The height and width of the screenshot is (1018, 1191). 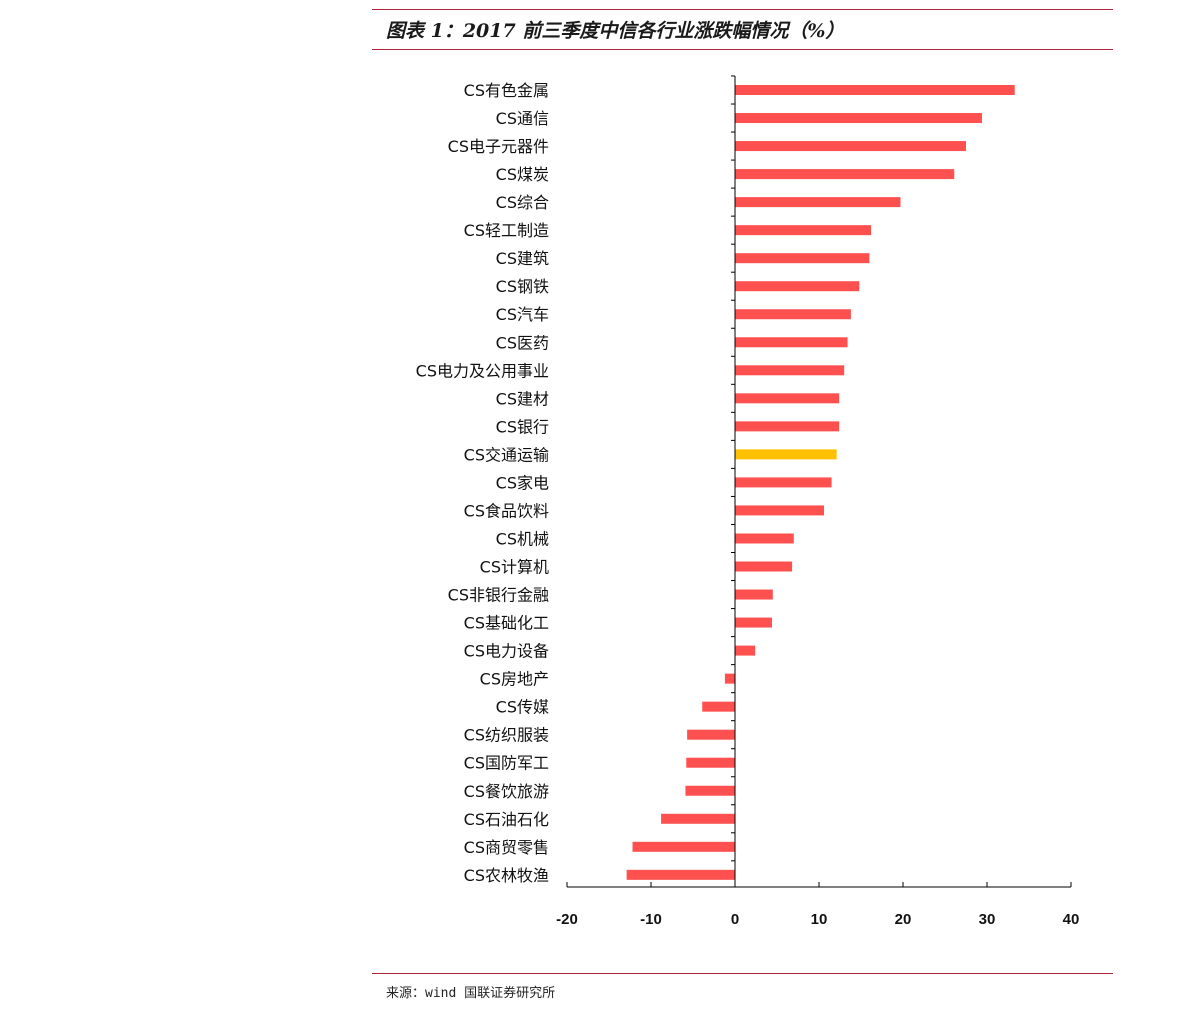 What do you see at coordinates (522, 258) in the screenshot?
I see `category-label-7: CS建筑` at bounding box center [522, 258].